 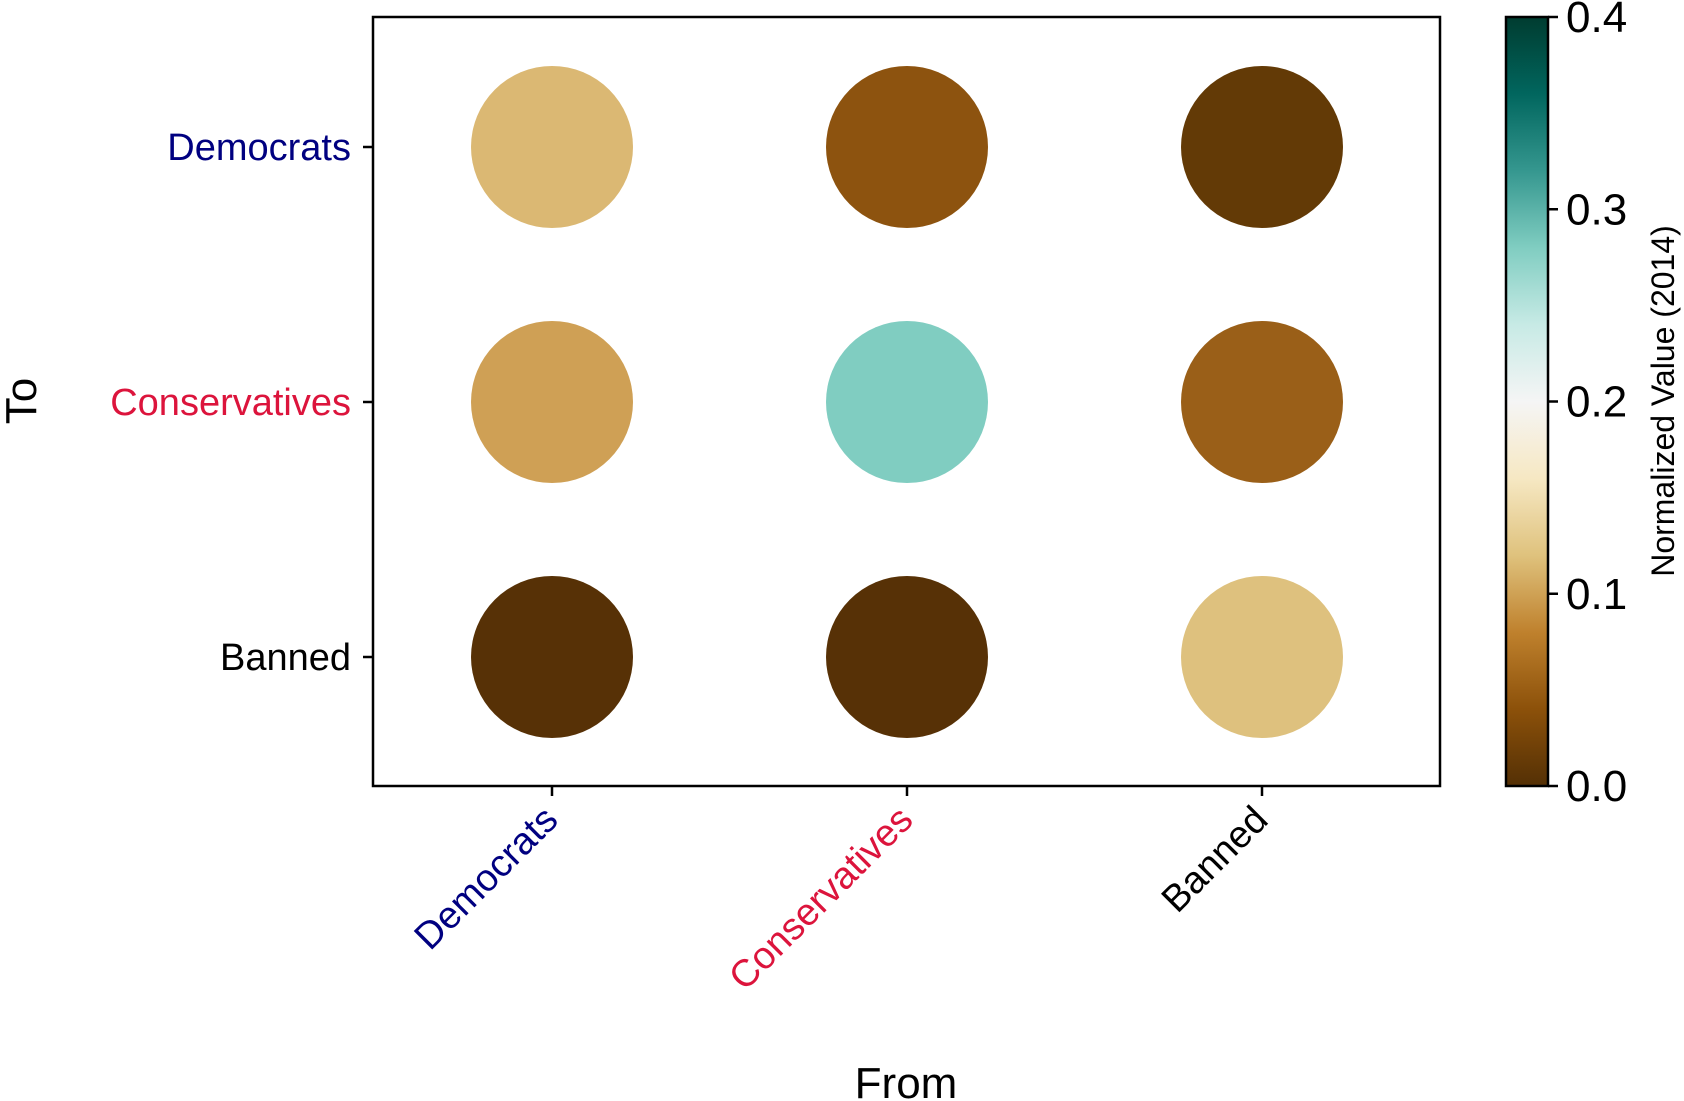 What do you see at coordinates (230, 403) in the screenshot?
I see `y-tick-label-conservatives: Conservatives` at bounding box center [230, 403].